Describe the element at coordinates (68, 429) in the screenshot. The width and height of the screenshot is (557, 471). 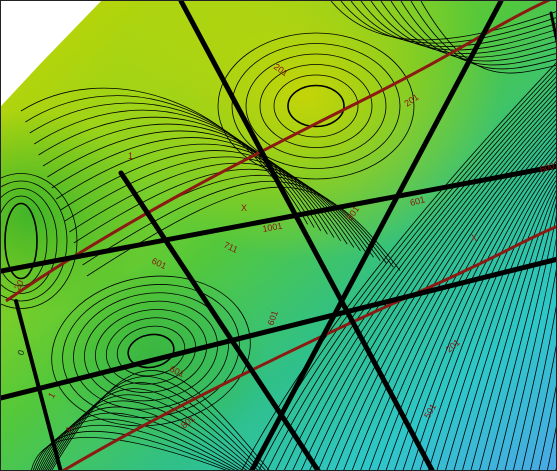
I see `contour-label: A` at that location.